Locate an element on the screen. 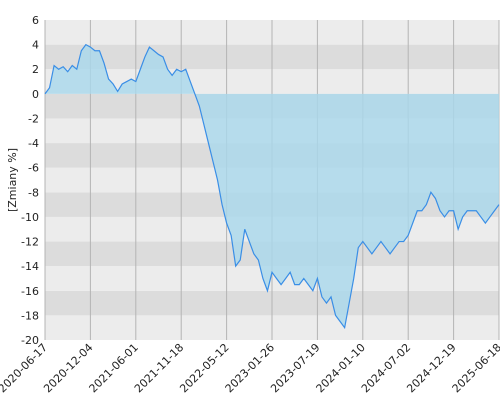 This screenshot has height=404, width=500. y-tick-label: -12 is located at coordinates (30, 242).